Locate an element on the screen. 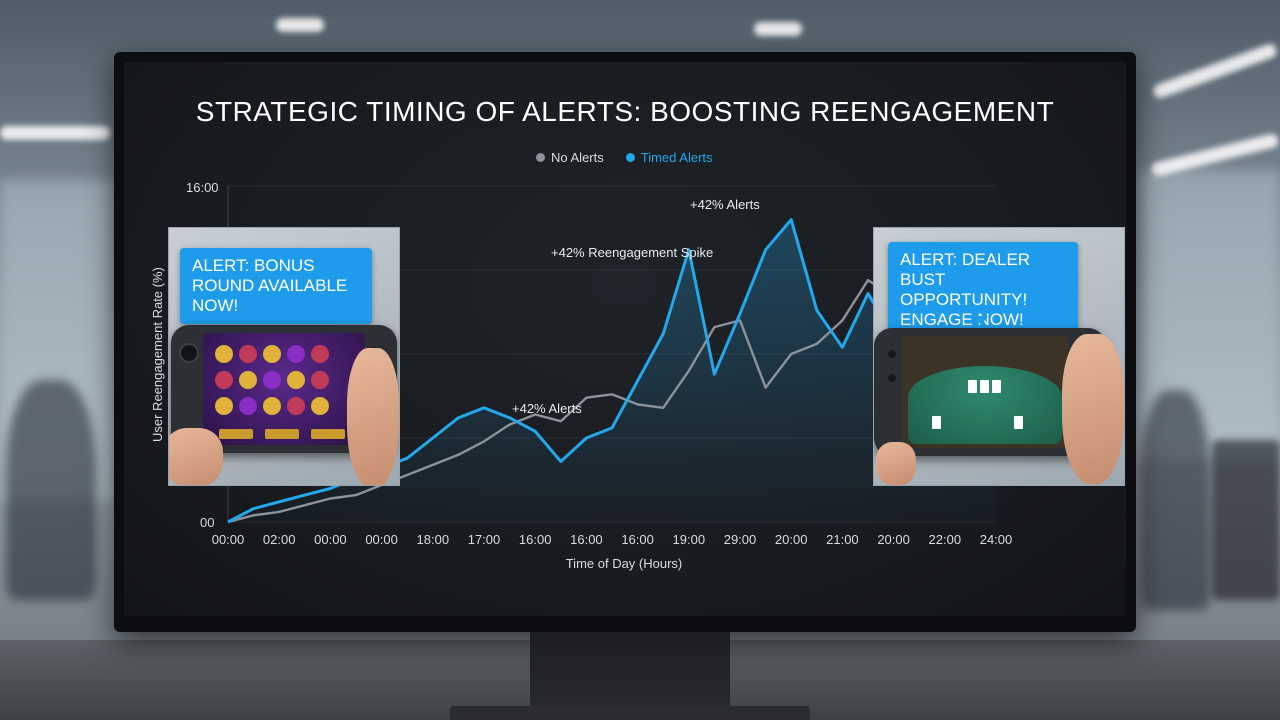  legend-label-no-alerts: No Alerts is located at coordinates (577, 157).